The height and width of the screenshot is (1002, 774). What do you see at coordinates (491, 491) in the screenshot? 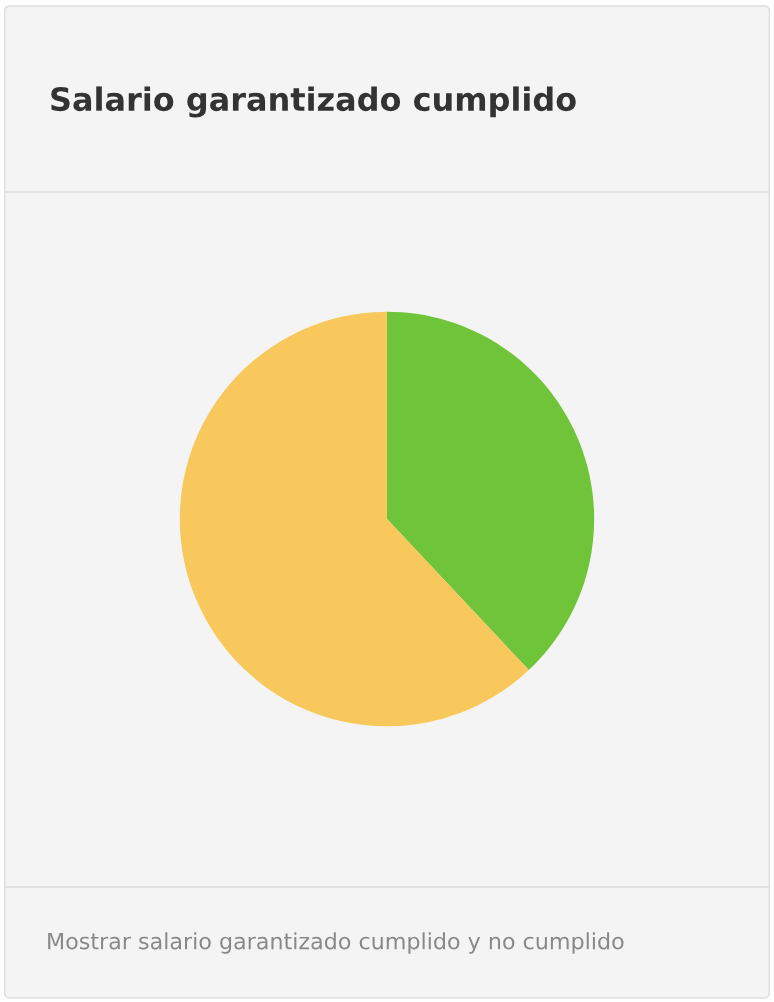
I see `pie-slice` at bounding box center [491, 491].